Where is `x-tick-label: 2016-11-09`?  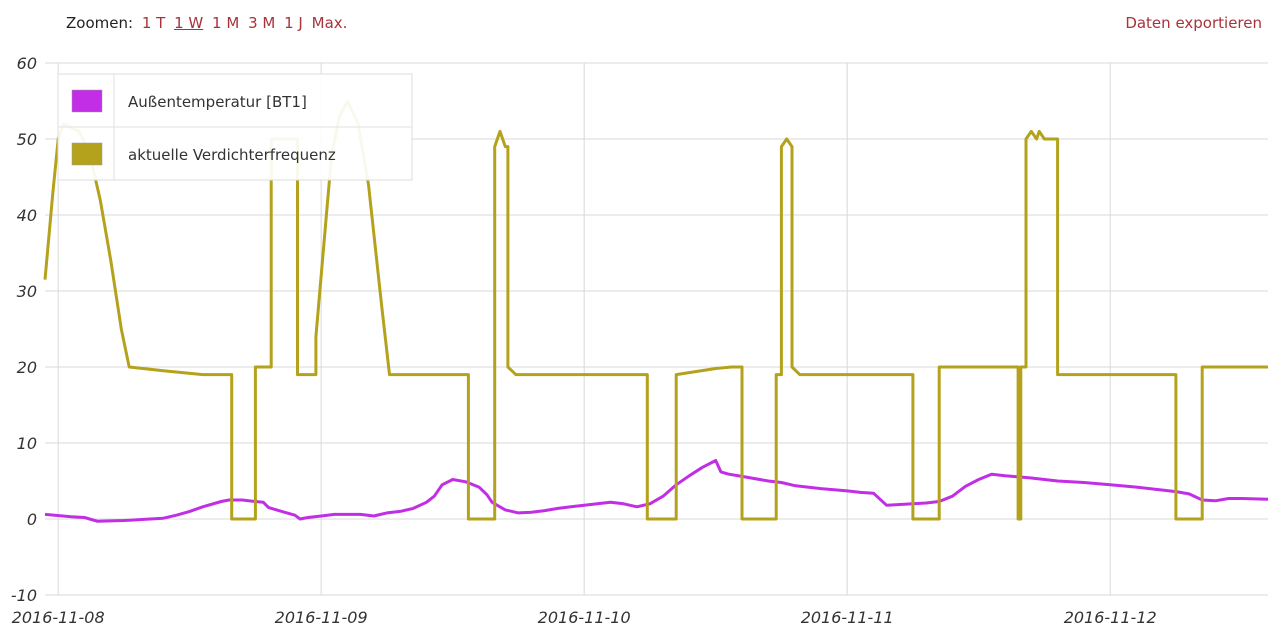 x-tick-label: 2016-11-09 is located at coordinates (321, 617).